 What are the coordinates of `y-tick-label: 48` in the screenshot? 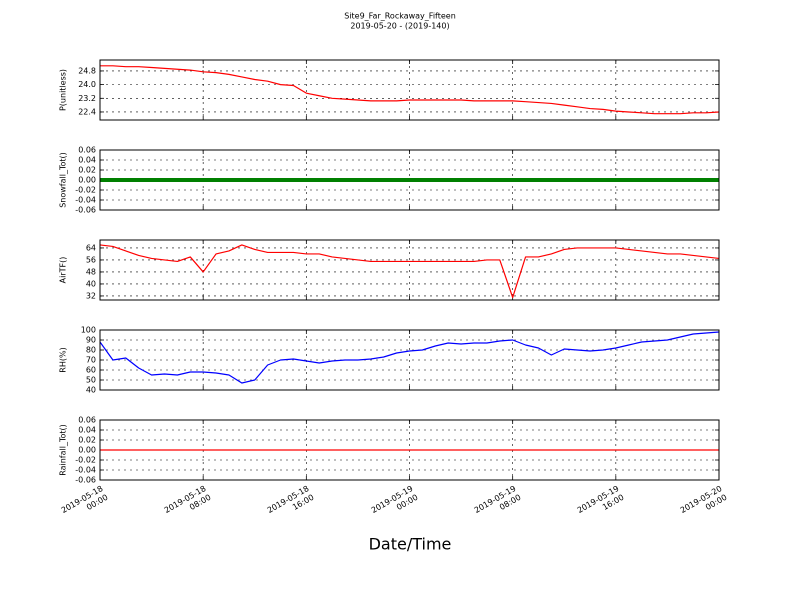 It's located at (91, 271).